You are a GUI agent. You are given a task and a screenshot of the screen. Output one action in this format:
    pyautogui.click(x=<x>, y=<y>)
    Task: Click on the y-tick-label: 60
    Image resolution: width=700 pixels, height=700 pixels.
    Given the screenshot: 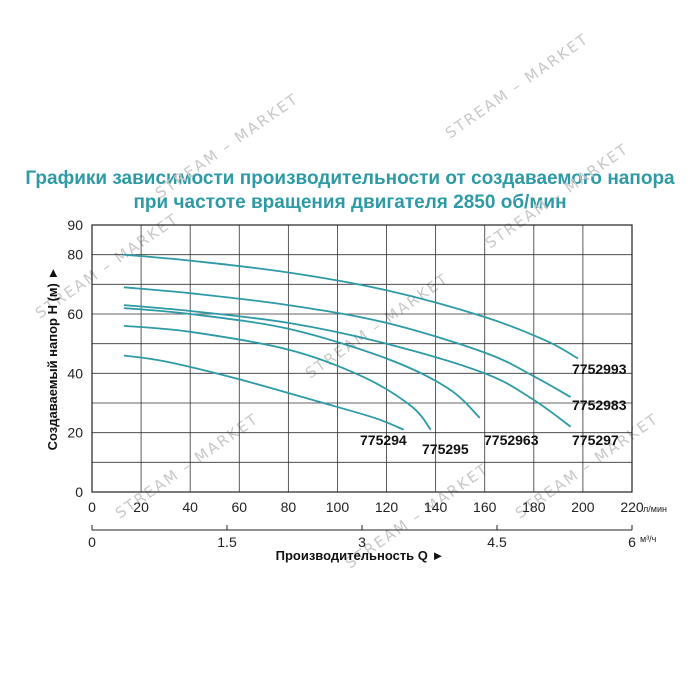 What is the action you would take?
    pyautogui.click(x=75, y=314)
    